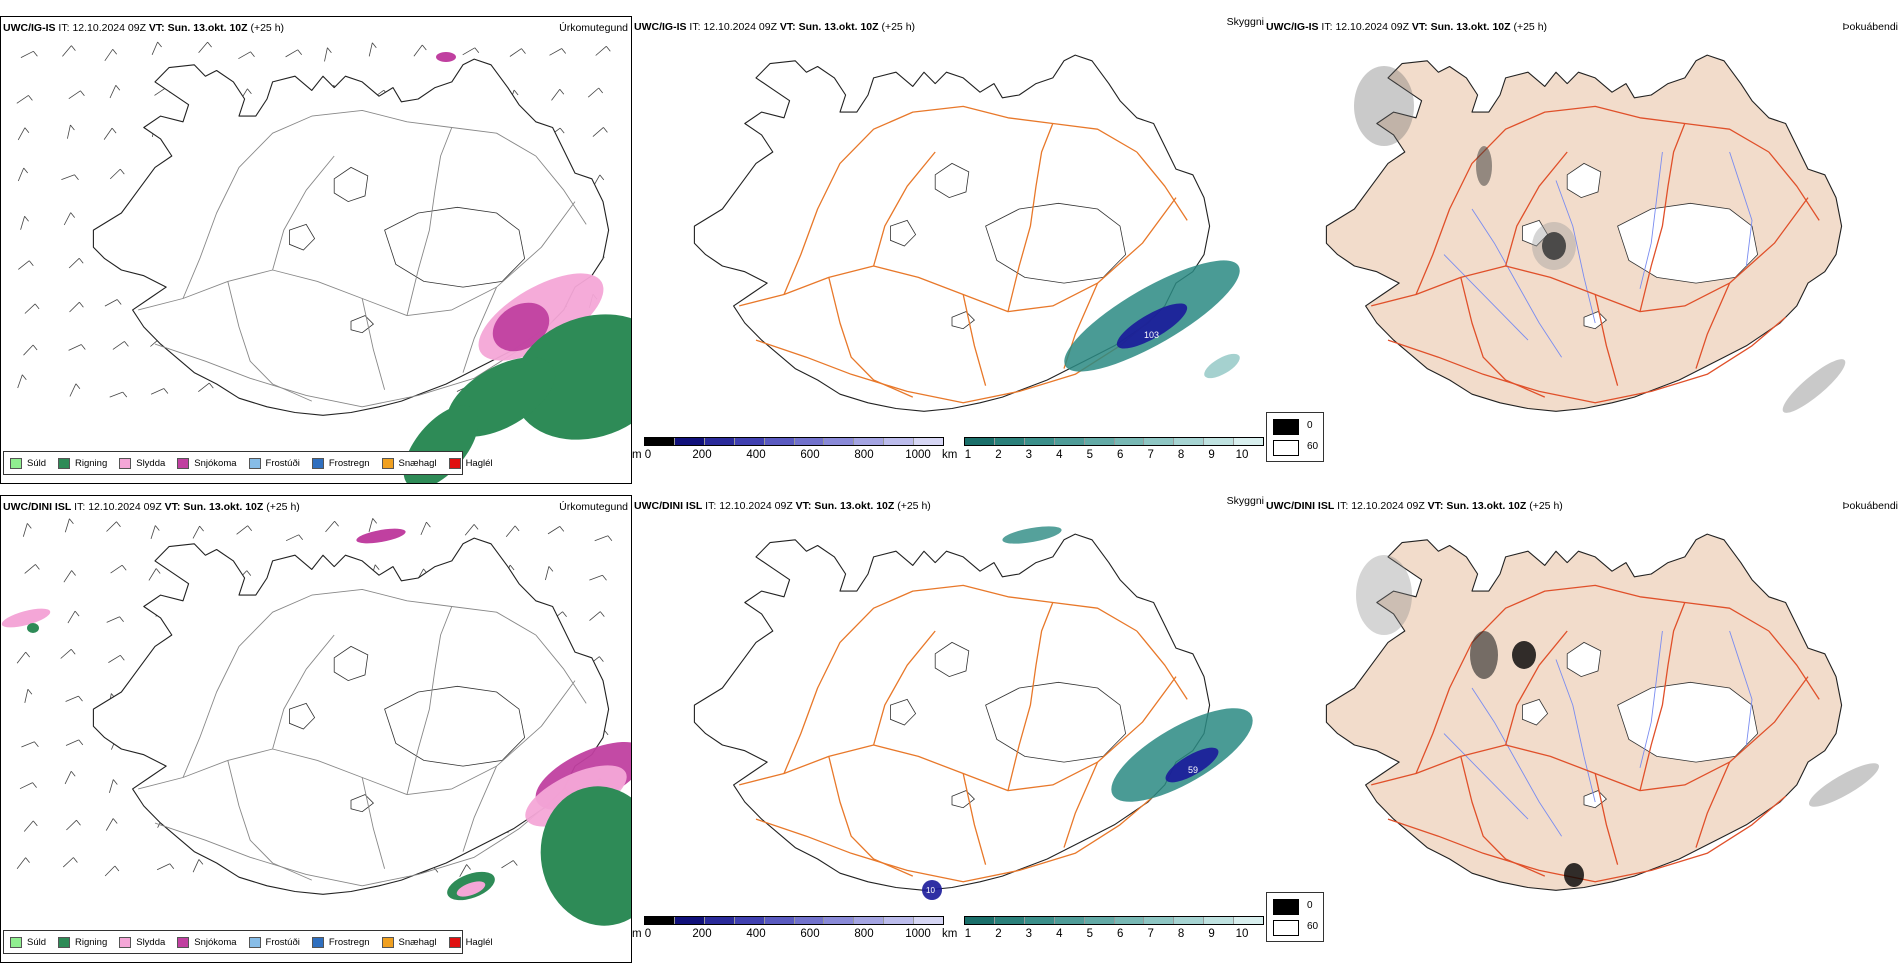 The image size is (1900, 963). What do you see at coordinates (950, 934) in the screenshot?
I see `visibility-unit: km` at bounding box center [950, 934].